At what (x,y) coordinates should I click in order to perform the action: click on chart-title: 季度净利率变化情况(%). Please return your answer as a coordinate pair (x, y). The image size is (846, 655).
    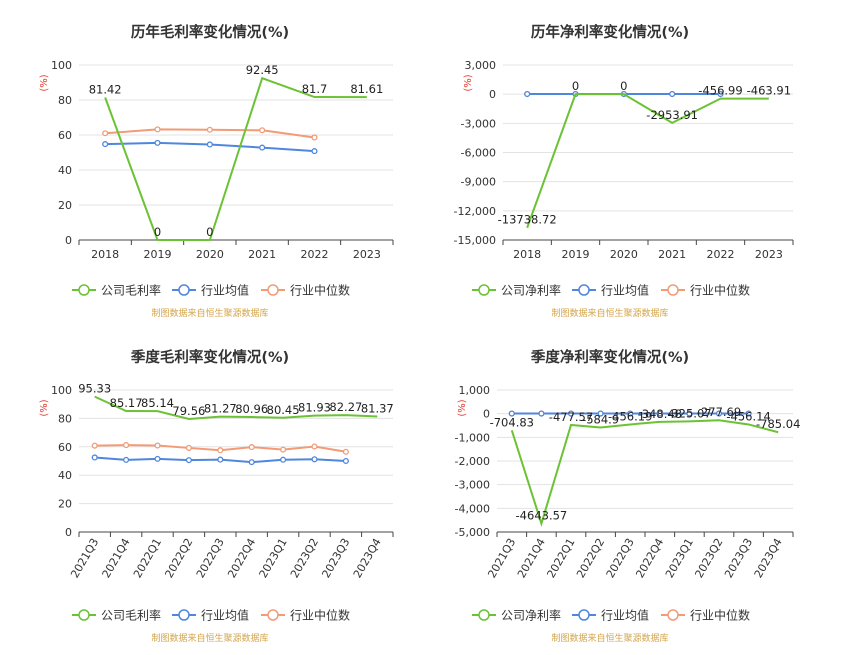
    Looking at the image, I should click on (610, 357).